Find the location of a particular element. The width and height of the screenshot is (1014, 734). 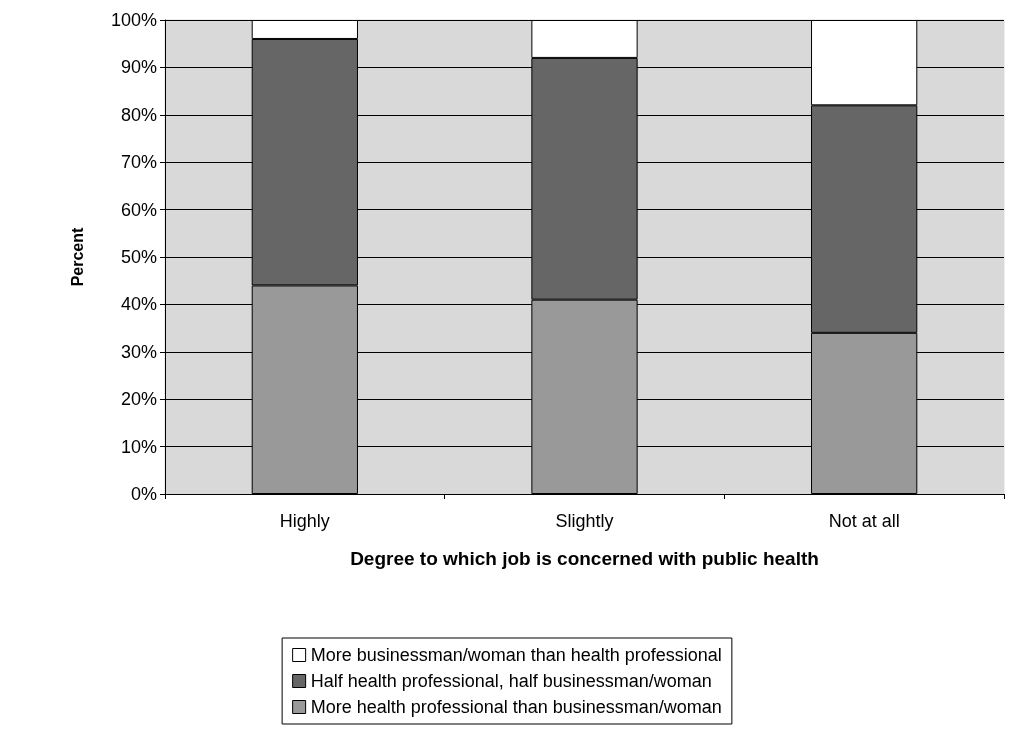

y-tick-label: 20% is located at coordinates (138, 399).